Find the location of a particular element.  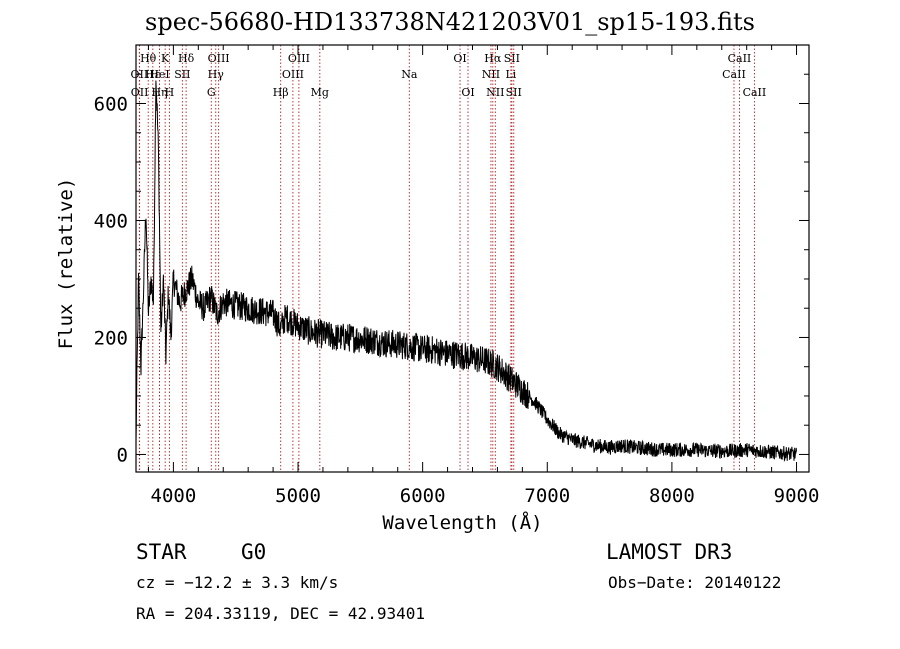

x-axis-label: Wavelength (Å) is located at coordinates (462, 522).